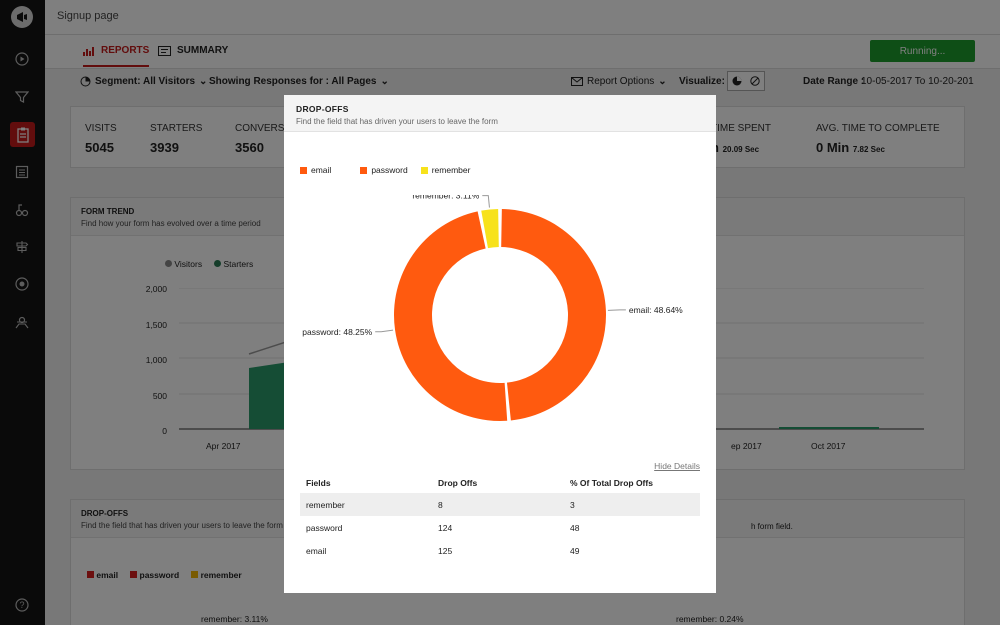  What do you see at coordinates (337, 332) in the screenshot?
I see `data-label-password: password: 48.25%` at bounding box center [337, 332].